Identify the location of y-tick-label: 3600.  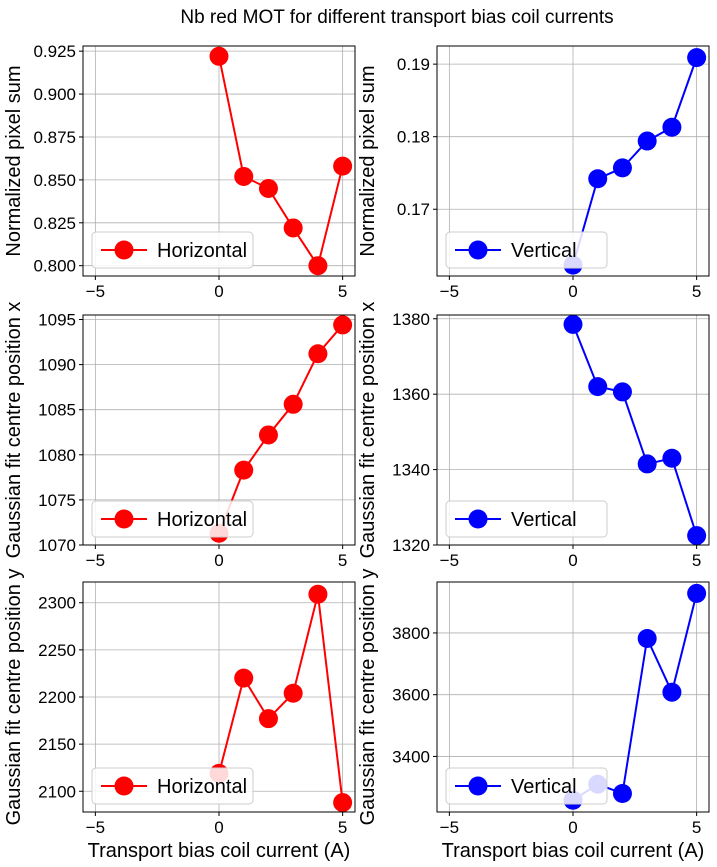
(411, 695).